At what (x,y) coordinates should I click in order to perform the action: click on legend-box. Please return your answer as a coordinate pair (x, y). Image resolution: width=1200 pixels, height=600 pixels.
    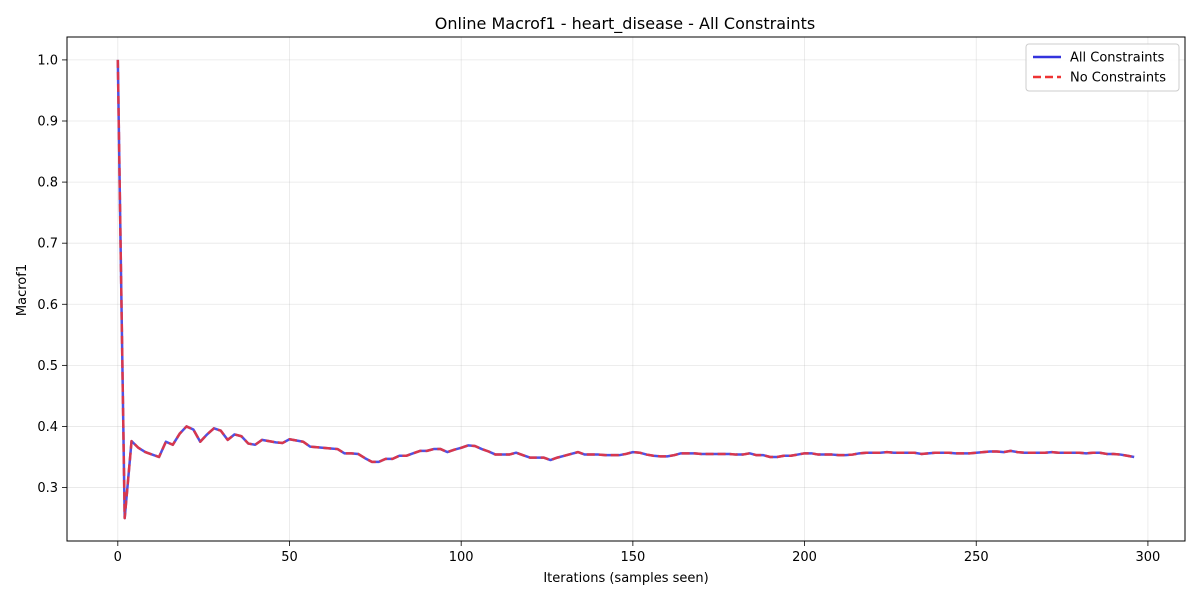
    Looking at the image, I should click on (1102, 67).